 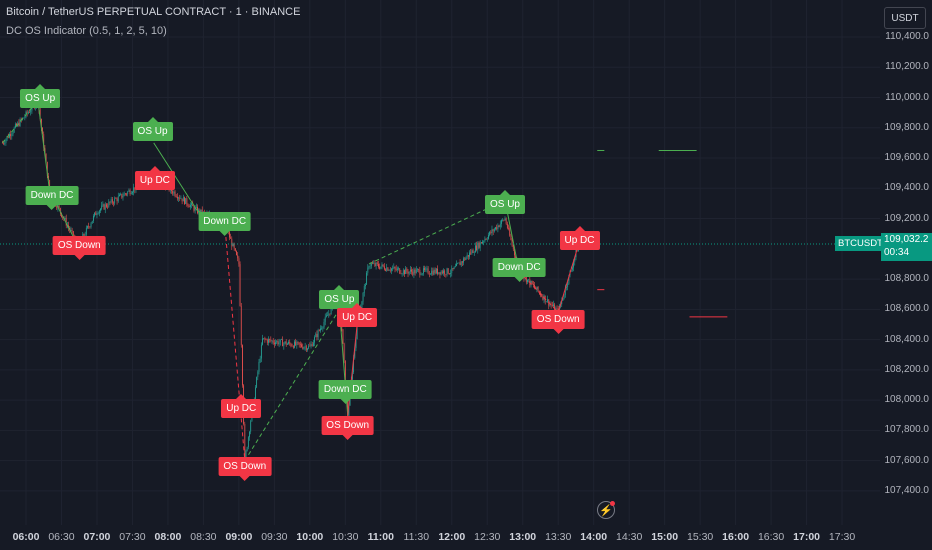 What do you see at coordinates (906, 247) in the screenshot?
I see `last-price-badge: 109,032.2 00:34` at bounding box center [906, 247].